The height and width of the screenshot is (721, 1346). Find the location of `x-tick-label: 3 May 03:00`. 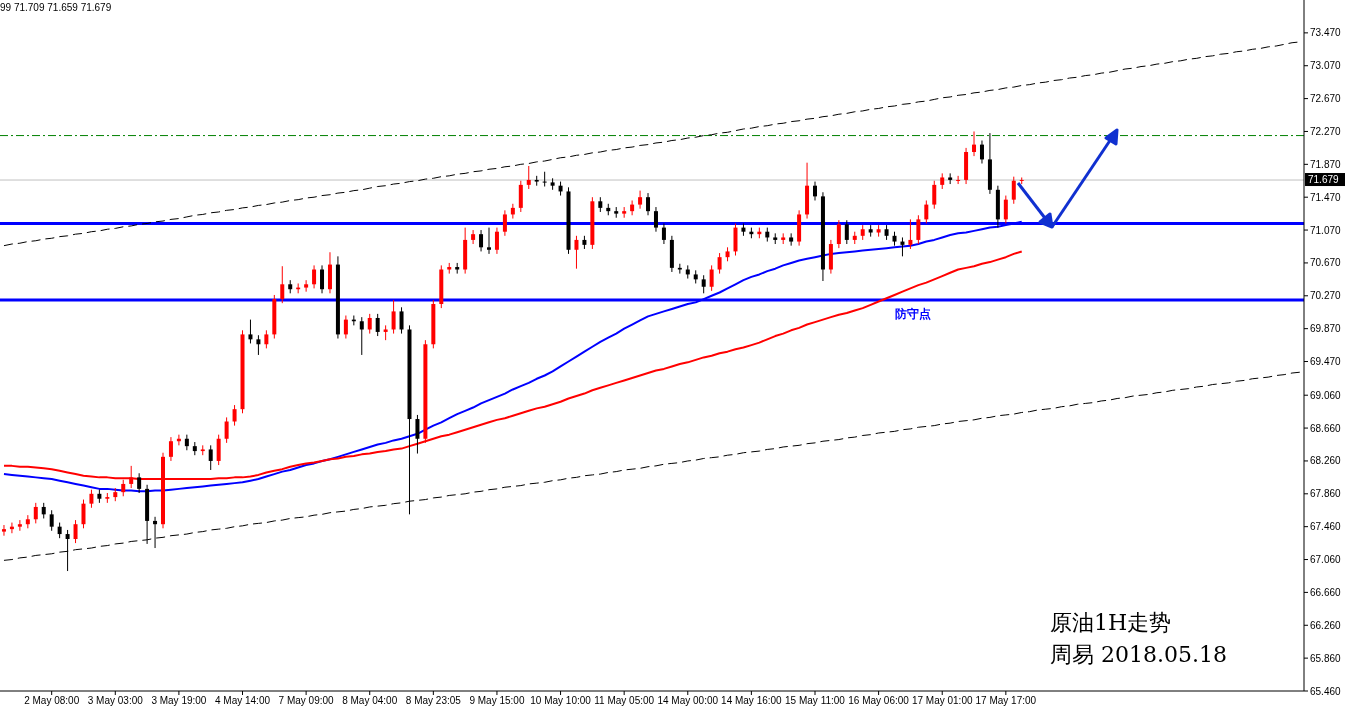

x-tick-label: 3 May 03:00 is located at coordinates (115, 701).